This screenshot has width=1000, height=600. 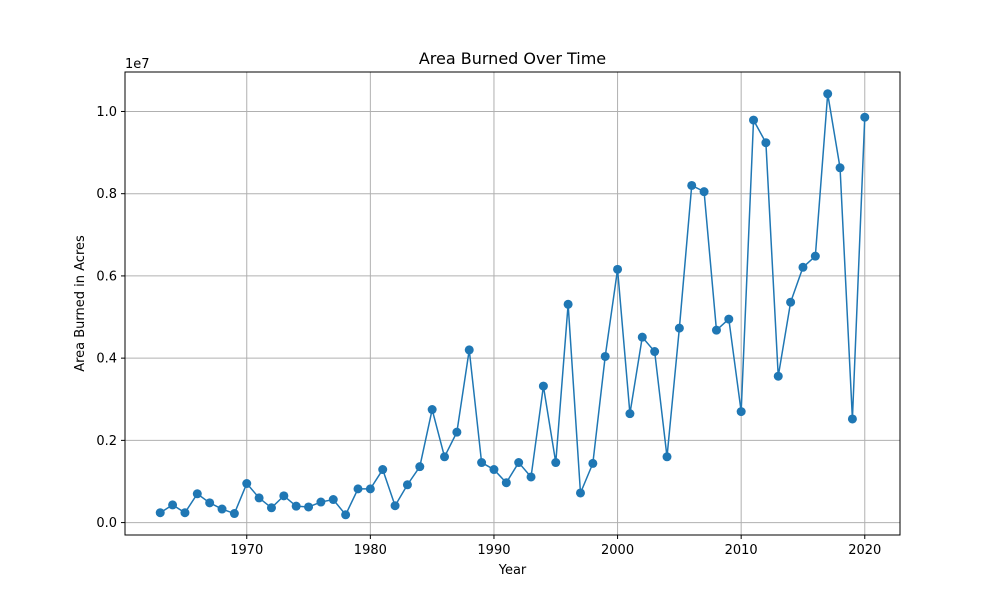 What do you see at coordinates (110, 318) in the screenshot?
I see `y-axis: 0.0 0.2 0.4 0.6 0.8 1.0` at bounding box center [110, 318].